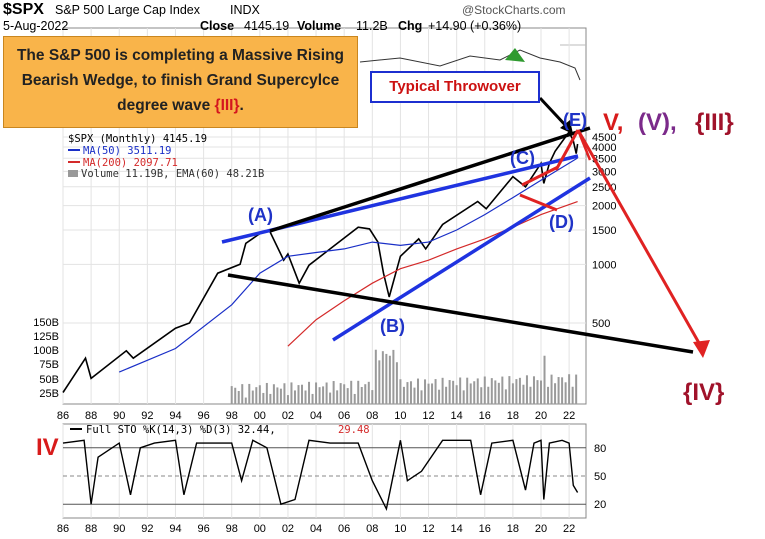 The height and width of the screenshot is (539, 765). I want to click on x-tick-label: 08, so click(372, 416).